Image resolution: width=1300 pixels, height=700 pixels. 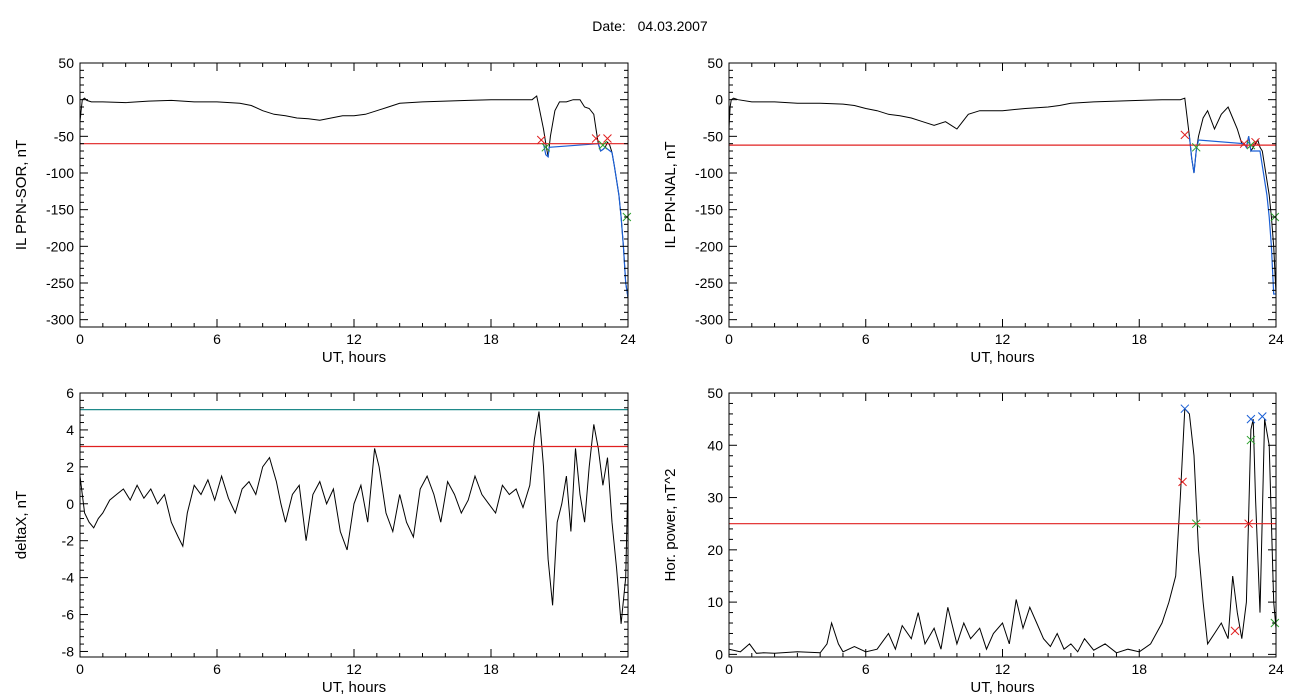 I want to click on y-tick-label: 6, so click(x=70, y=393).